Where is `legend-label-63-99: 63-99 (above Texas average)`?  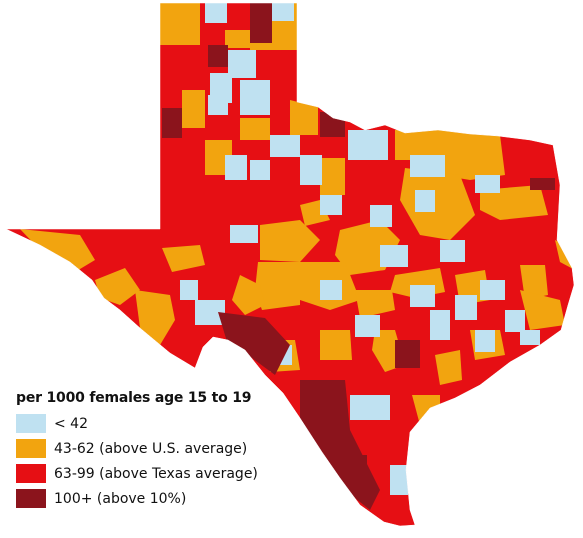 legend-label-63-99: 63-99 (above Texas average) is located at coordinates (156, 473).